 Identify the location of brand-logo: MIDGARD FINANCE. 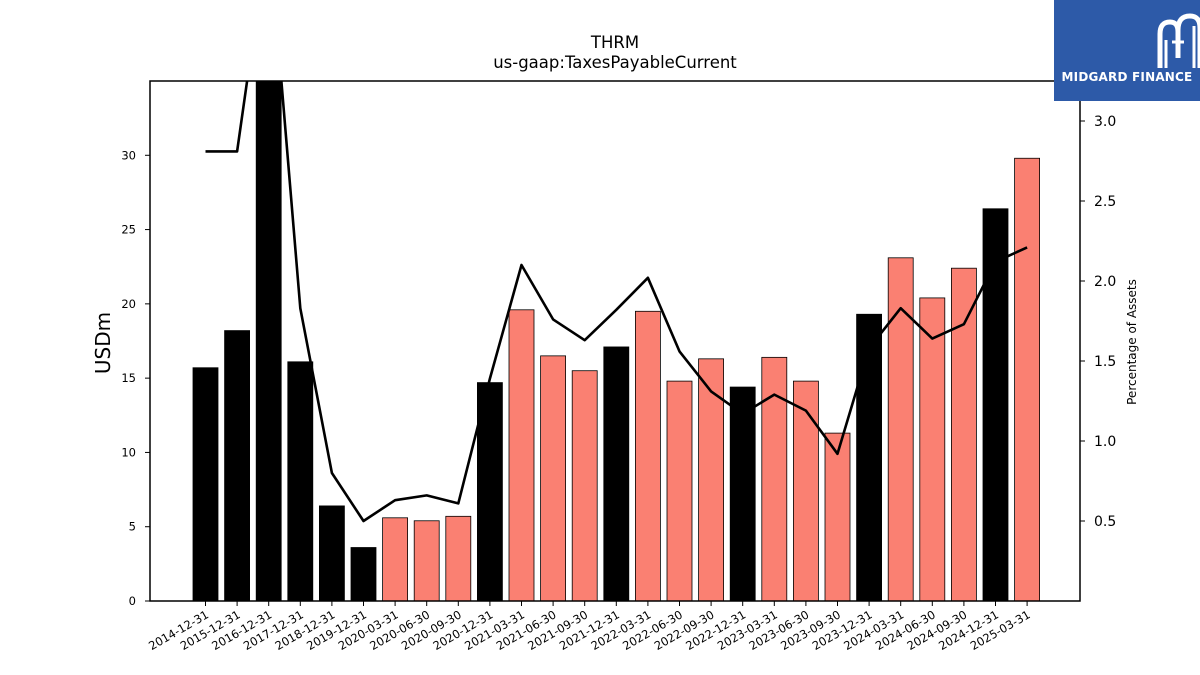
(1127, 50).